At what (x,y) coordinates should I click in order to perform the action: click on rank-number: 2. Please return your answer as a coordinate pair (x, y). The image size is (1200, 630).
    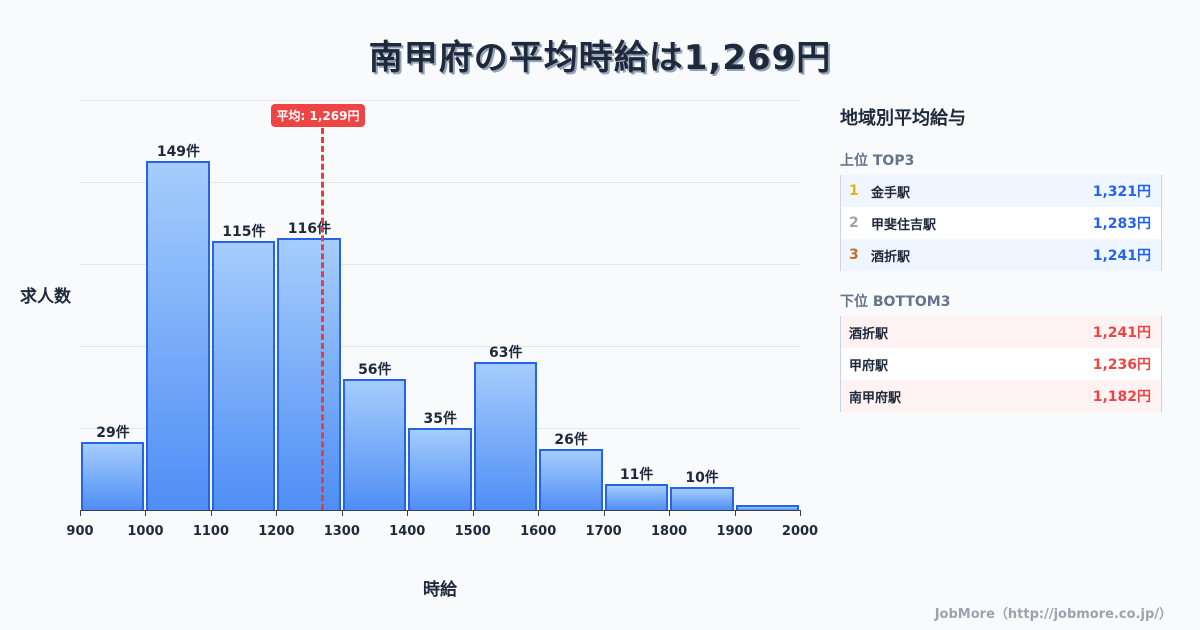
    Looking at the image, I should click on (854, 223).